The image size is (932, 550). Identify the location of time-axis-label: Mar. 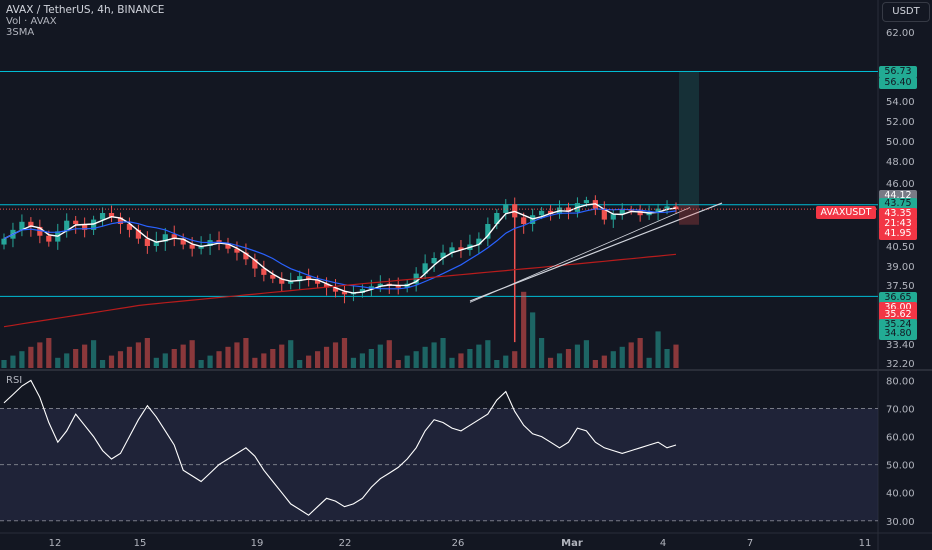
(572, 543).